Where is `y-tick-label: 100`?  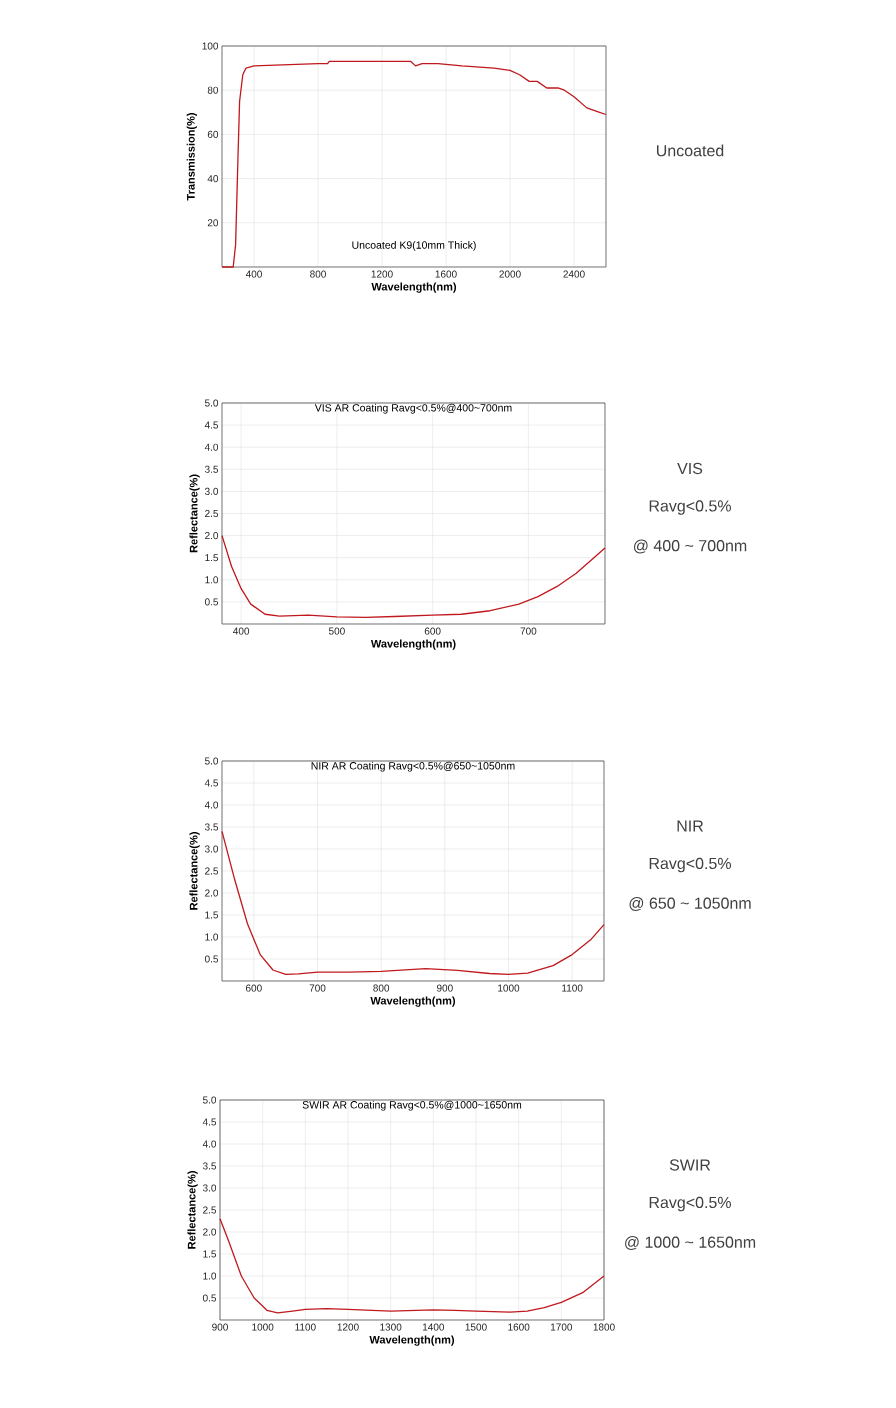
y-tick-label: 100 is located at coordinates (210, 46).